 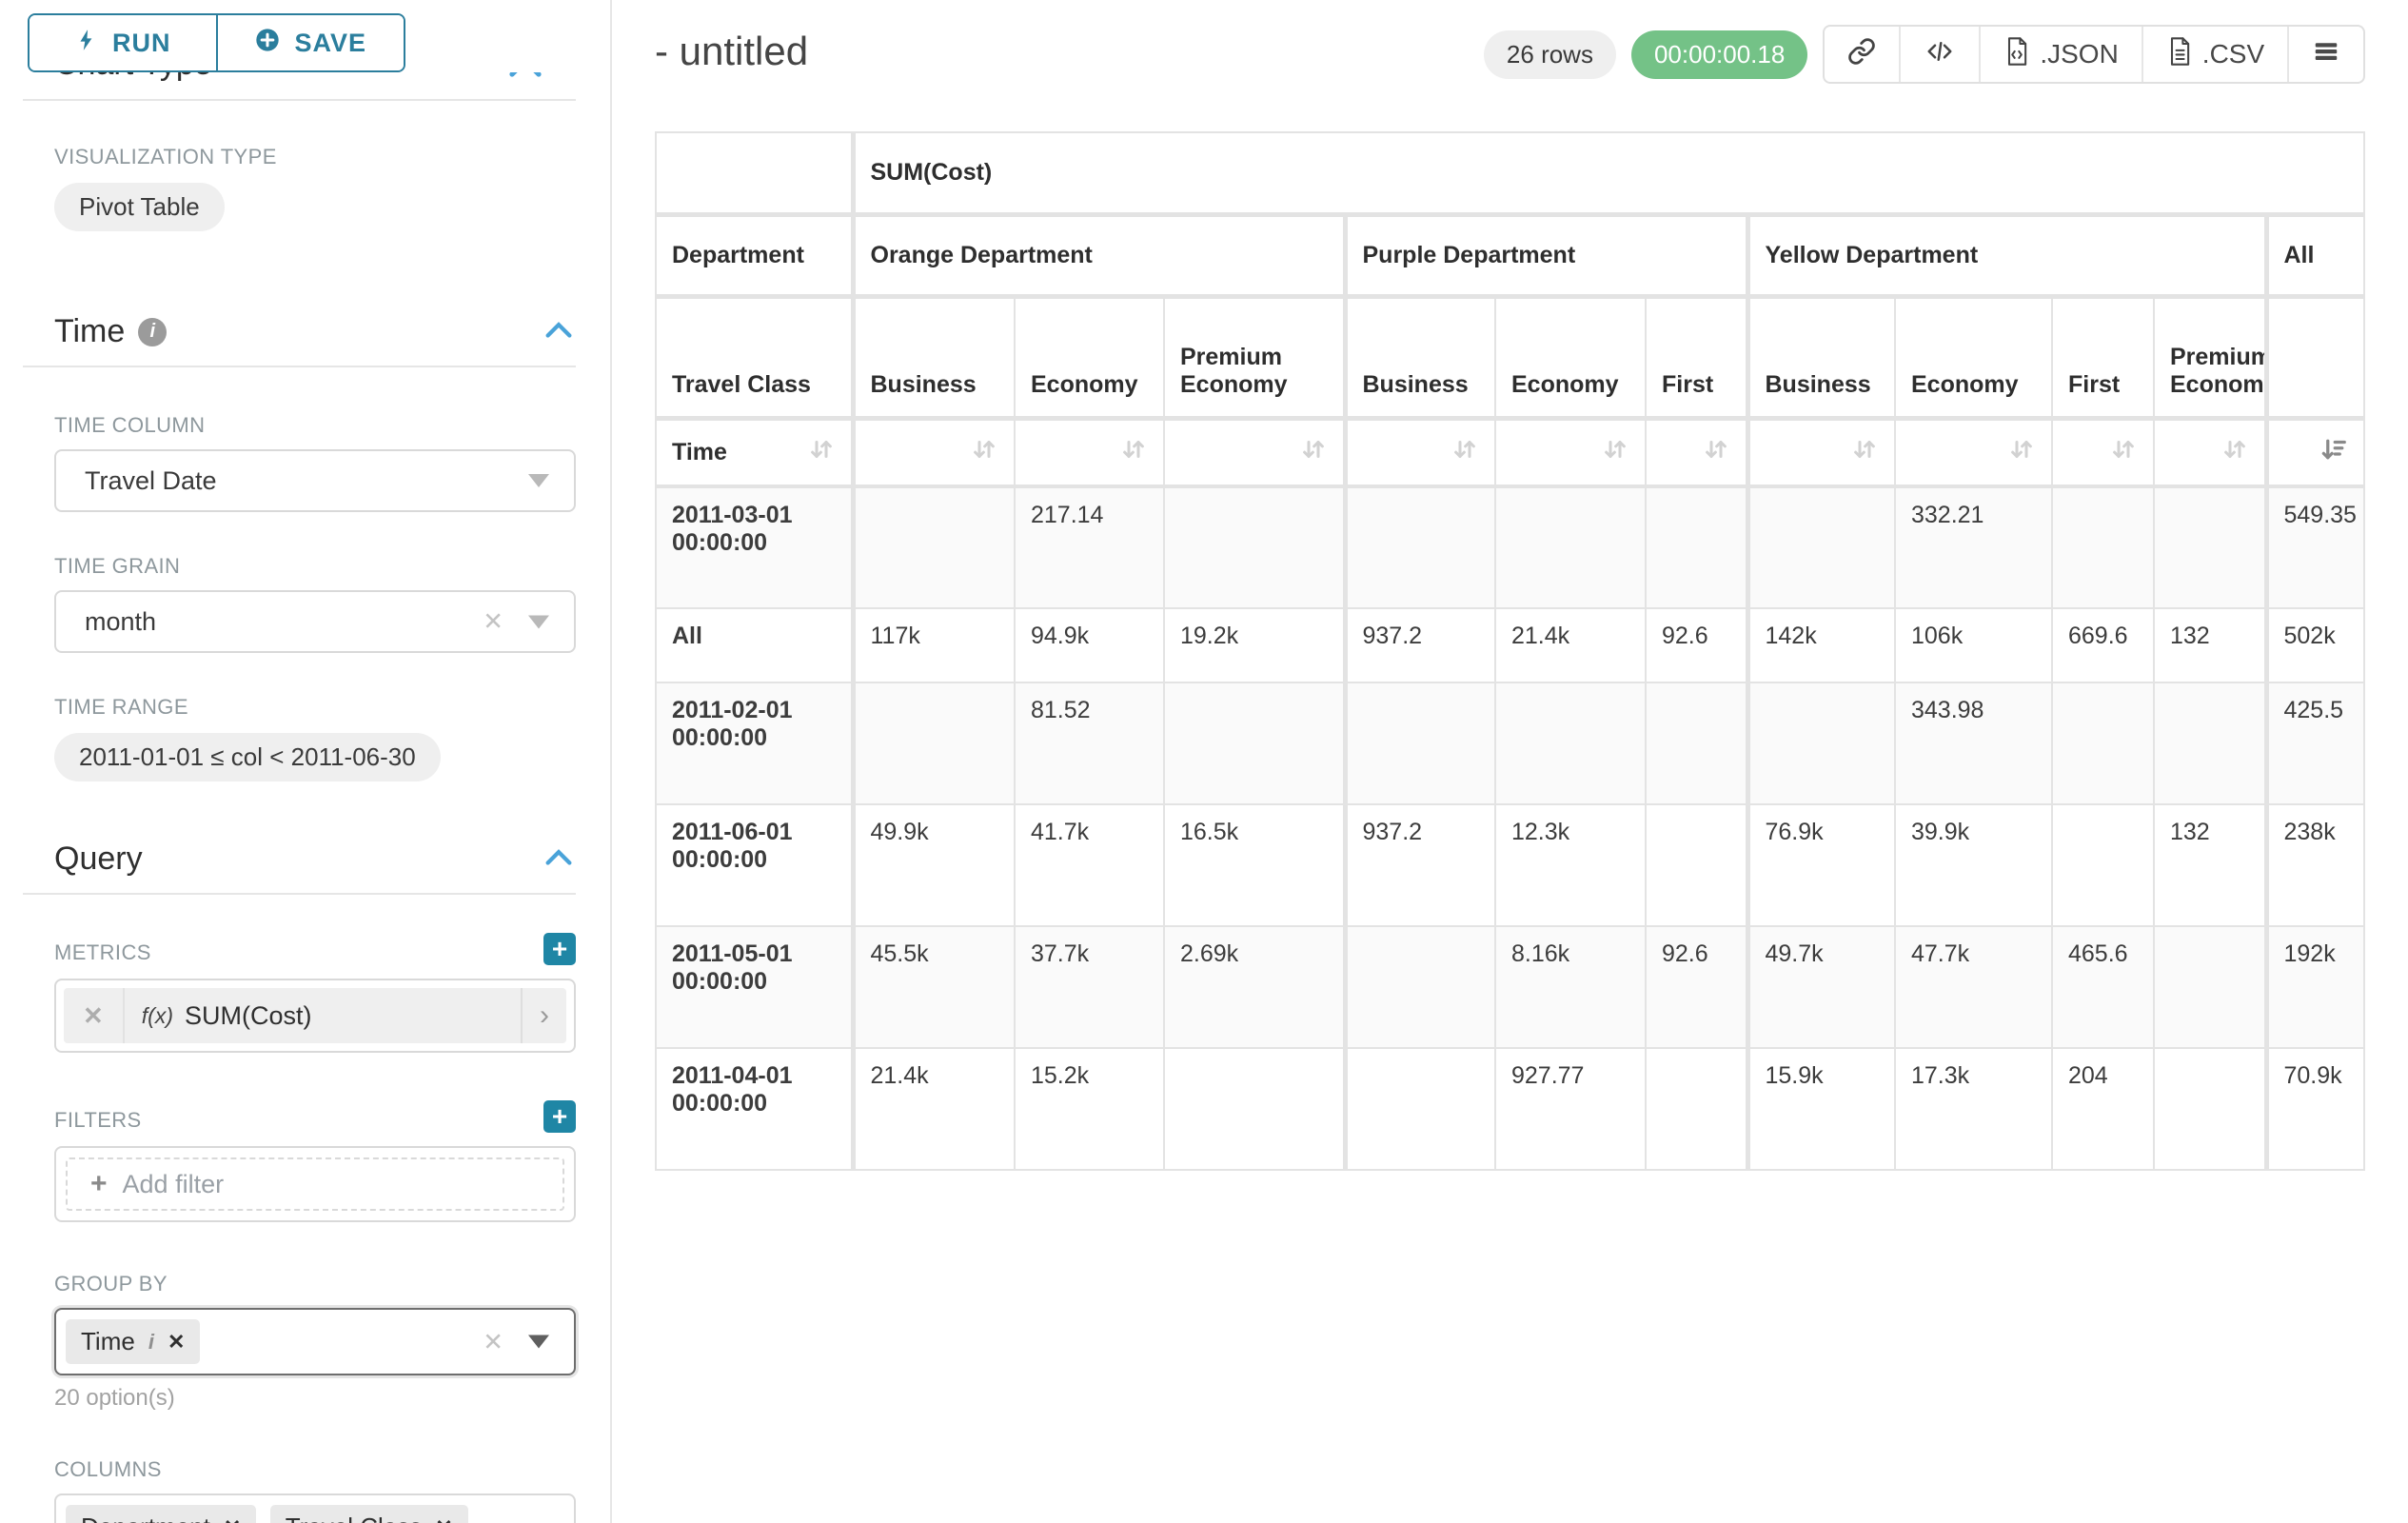 What do you see at coordinates (934, 358) in the screenshot?
I see `travel-class-header: Business` at bounding box center [934, 358].